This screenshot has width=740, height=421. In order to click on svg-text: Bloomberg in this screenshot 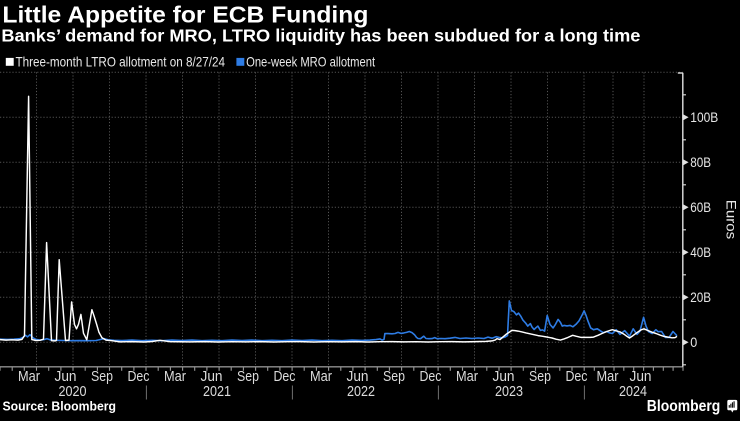, I will do `click(684, 406)`.